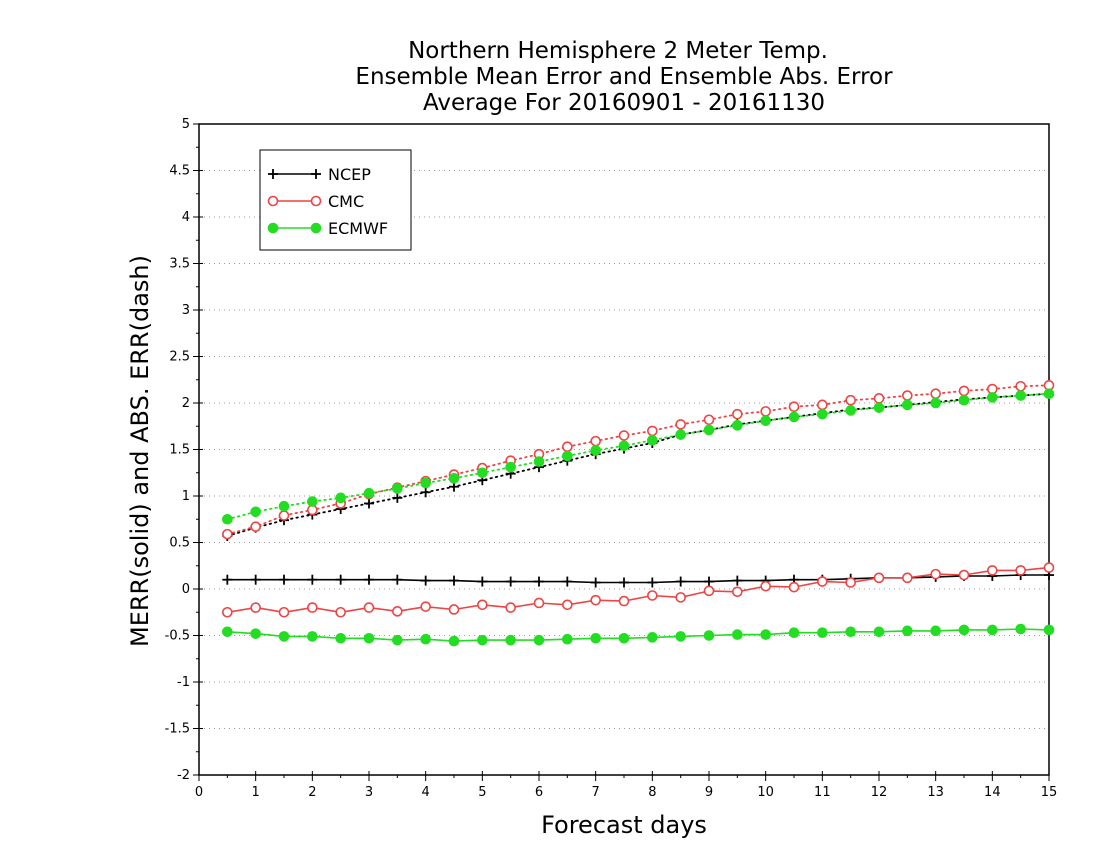 The height and width of the screenshot is (850, 1100). Describe the element at coordinates (316, 228) in the screenshot. I see `legend-marker` at that location.